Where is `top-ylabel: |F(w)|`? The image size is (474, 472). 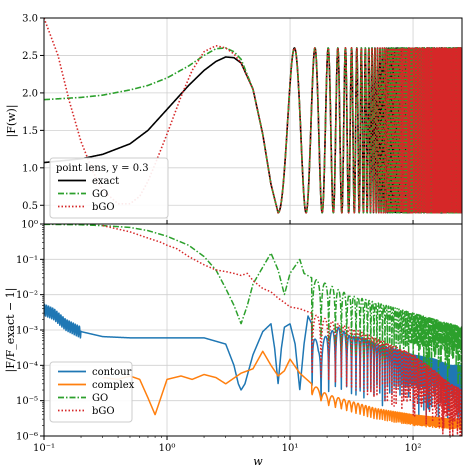 top-ylabel: |F(w)| is located at coordinates (12, 120).